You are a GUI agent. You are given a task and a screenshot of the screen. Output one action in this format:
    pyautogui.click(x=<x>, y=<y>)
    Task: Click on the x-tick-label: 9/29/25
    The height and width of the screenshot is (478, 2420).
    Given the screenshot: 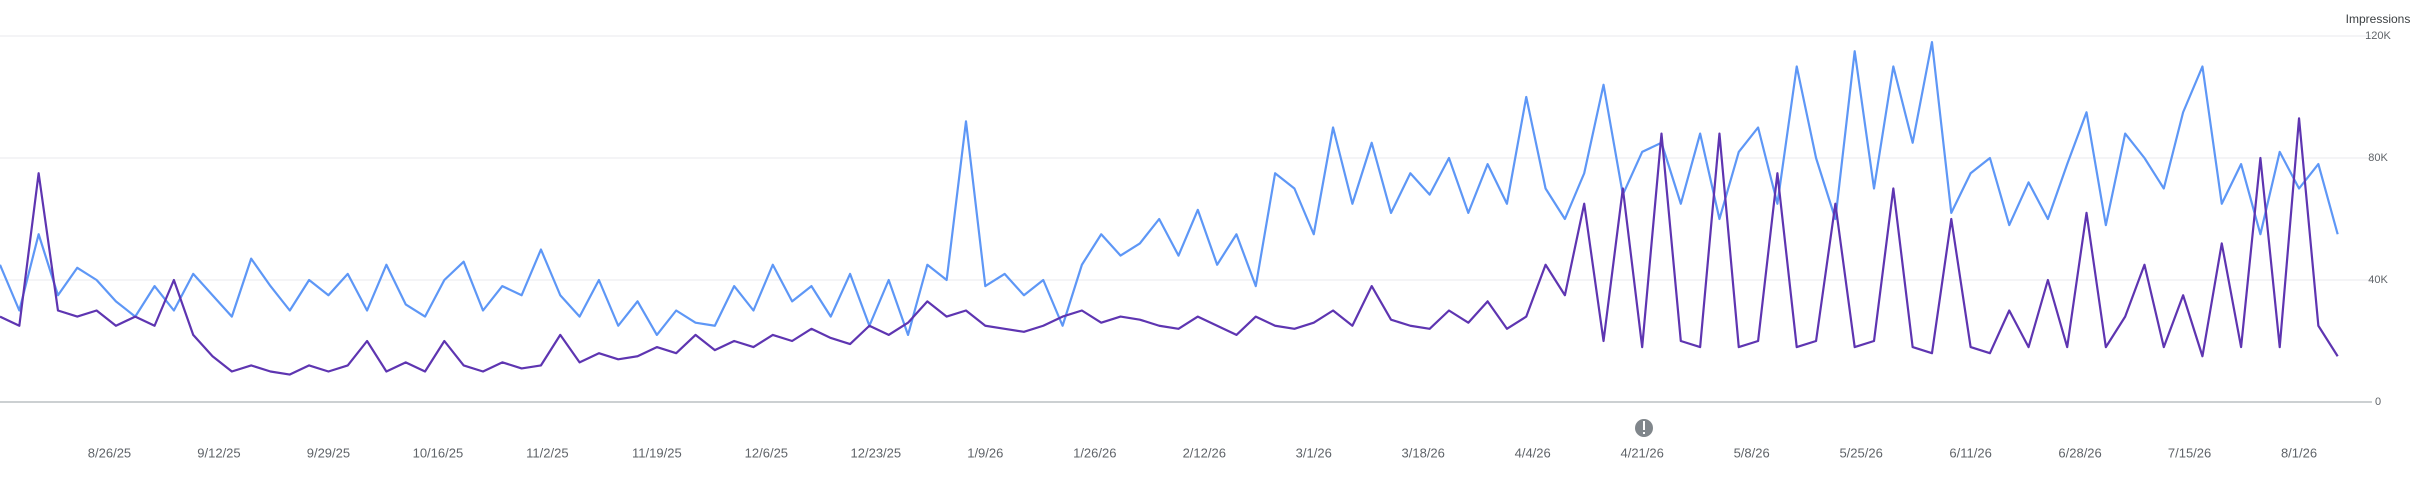 What is the action you would take?
    pyautogui.click(x=328, y=452)
    